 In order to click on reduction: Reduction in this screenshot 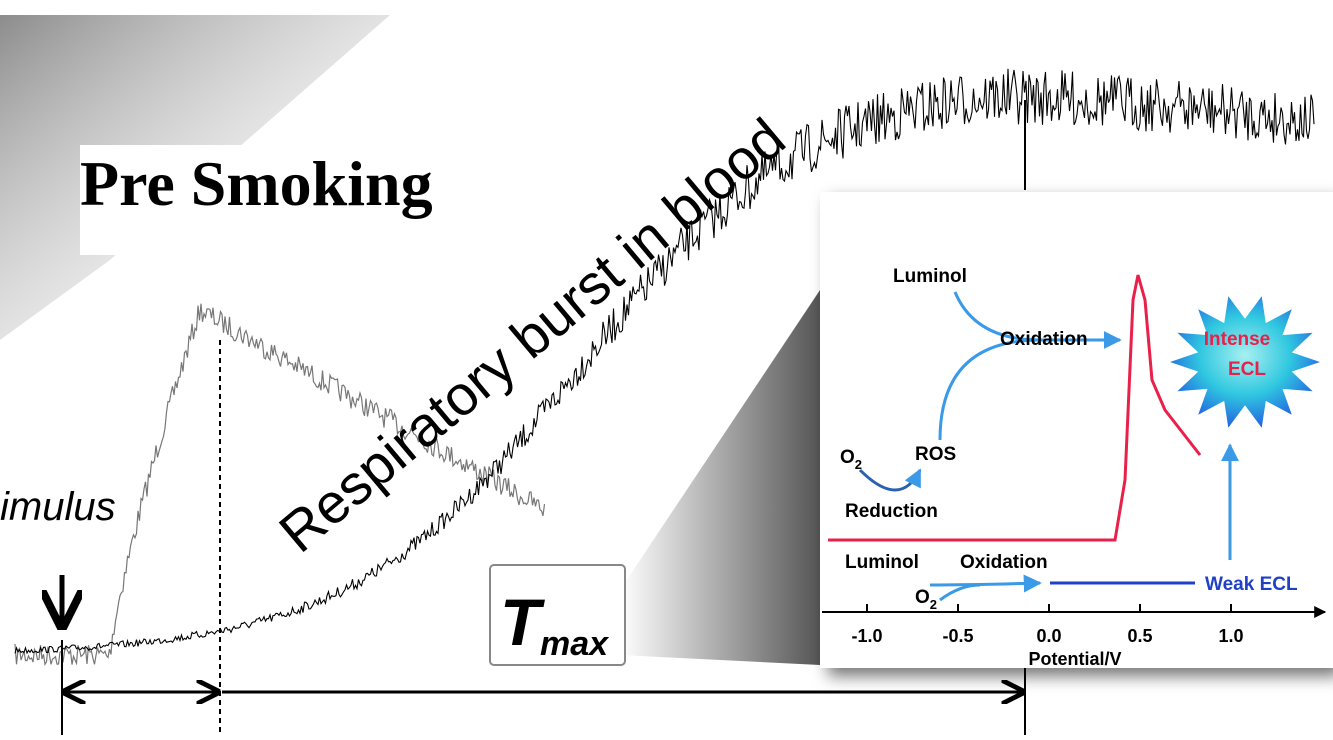, I will do `click(891, 511)`.